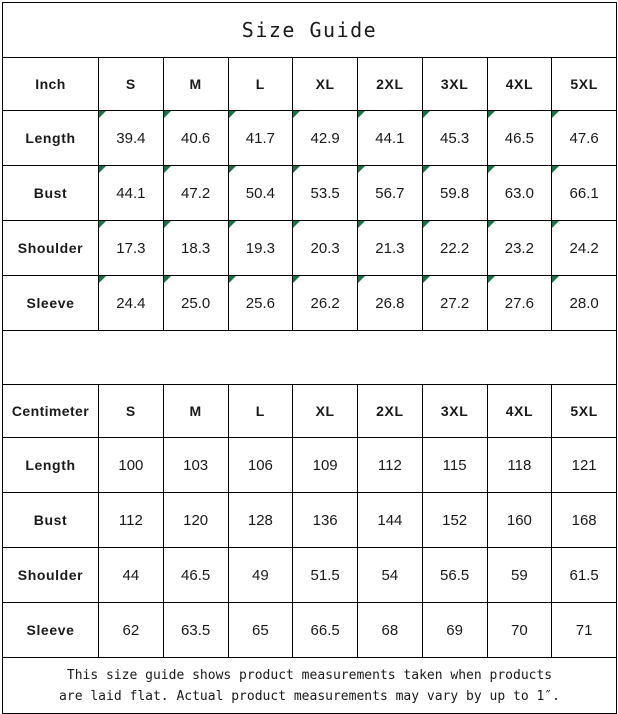 This screenshot has height=714, width=618. Describe the element at coordinates (131, 248) in the screenshot. I see `measurement-value: 17.3` at that location.